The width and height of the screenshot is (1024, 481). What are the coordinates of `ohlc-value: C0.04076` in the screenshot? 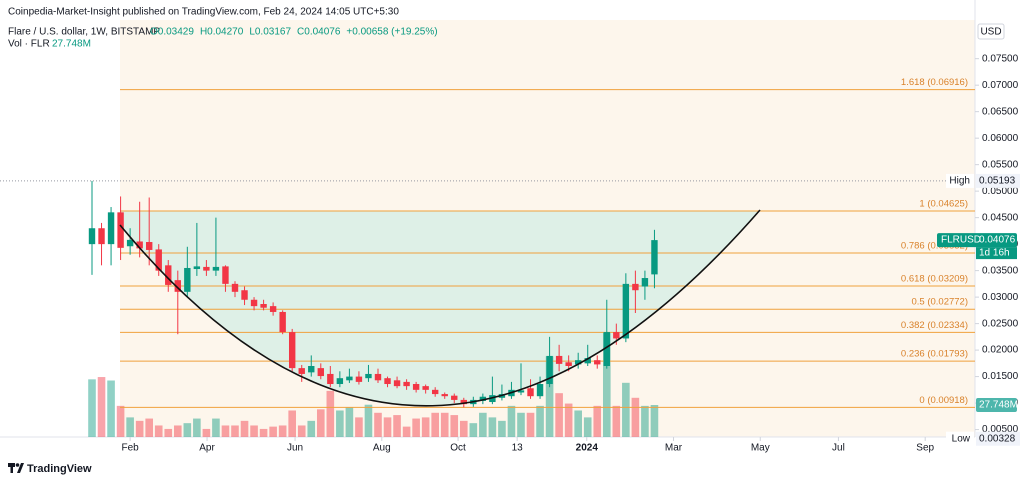 It's located at (319, 32).